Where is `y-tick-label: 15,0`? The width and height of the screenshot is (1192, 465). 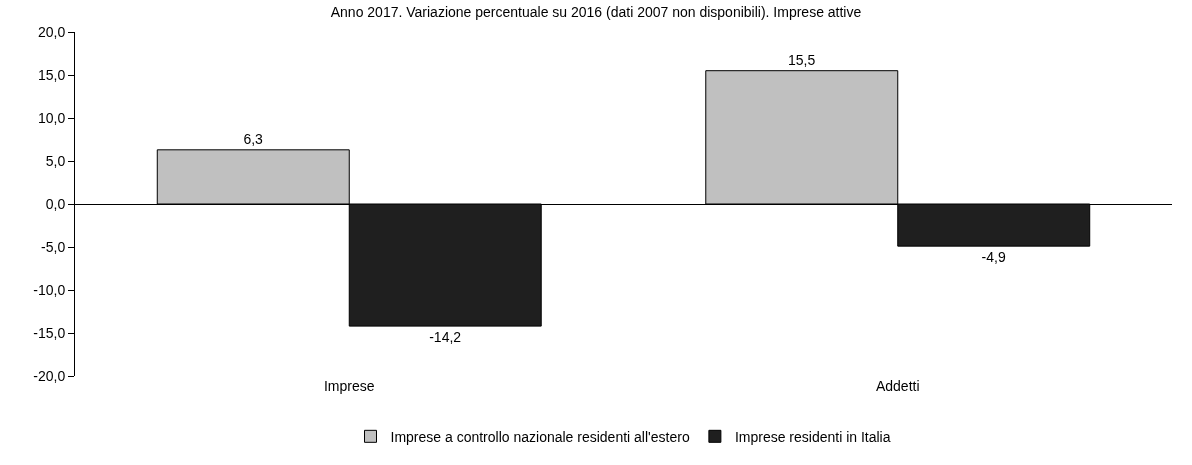 y-tick-label: 15,0 is located at coordinates (51, 74).